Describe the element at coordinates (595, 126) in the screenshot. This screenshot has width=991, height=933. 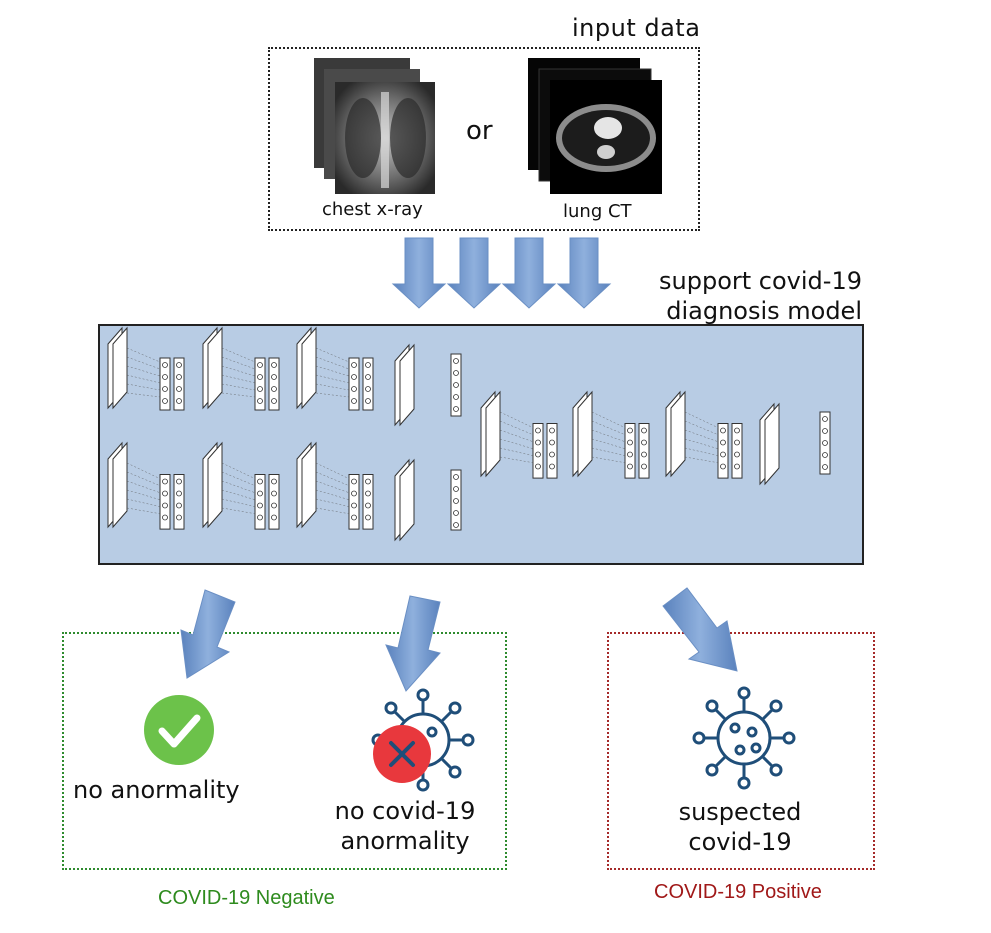
I see `lung-ct-images` at that location.